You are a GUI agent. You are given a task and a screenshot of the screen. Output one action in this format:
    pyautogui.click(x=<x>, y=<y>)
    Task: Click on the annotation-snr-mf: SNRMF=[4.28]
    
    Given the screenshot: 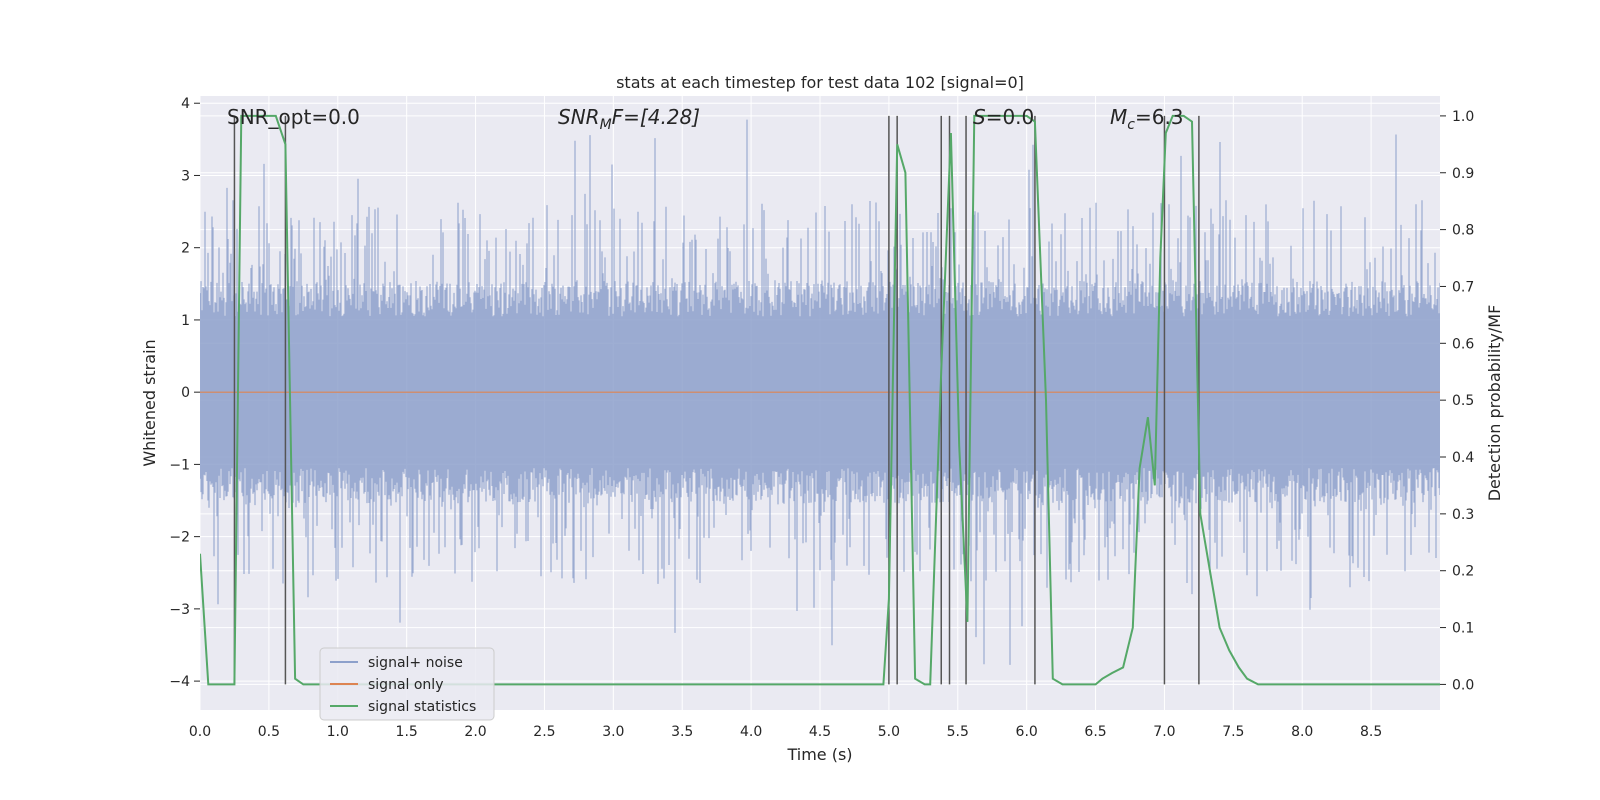 What is the action you would take?
    pyautogui.click(x=629, y=119)
    